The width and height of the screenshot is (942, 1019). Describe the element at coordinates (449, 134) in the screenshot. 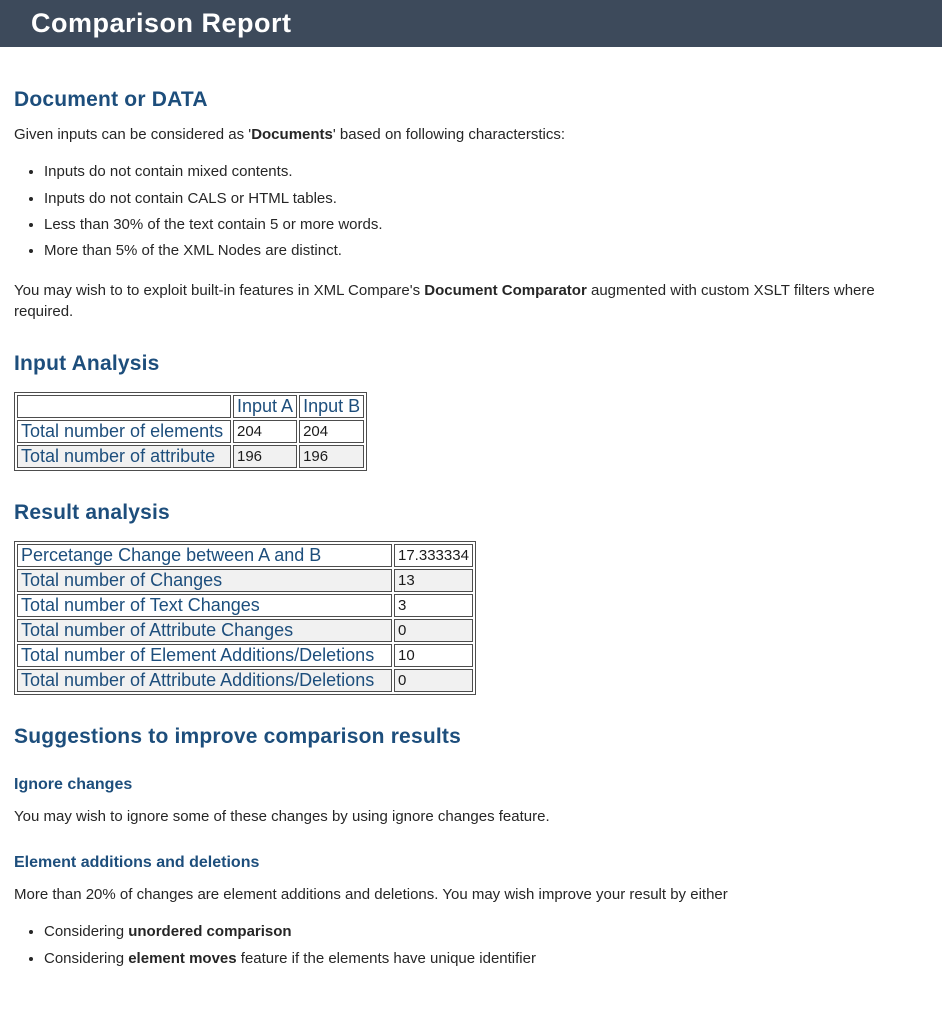

I see `document-intro-post: ' based on following characterstics:` at that location.